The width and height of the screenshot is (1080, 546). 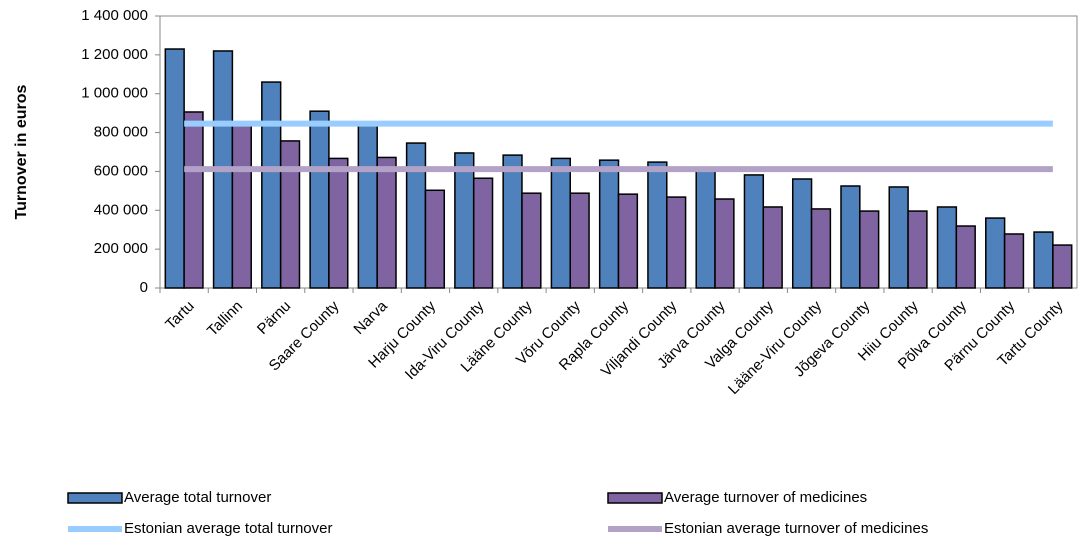 What do you see at coordinates (197, 497) in the screenshot?
I see `legend-label: Average total turnover` at bounding box center [197, 497].